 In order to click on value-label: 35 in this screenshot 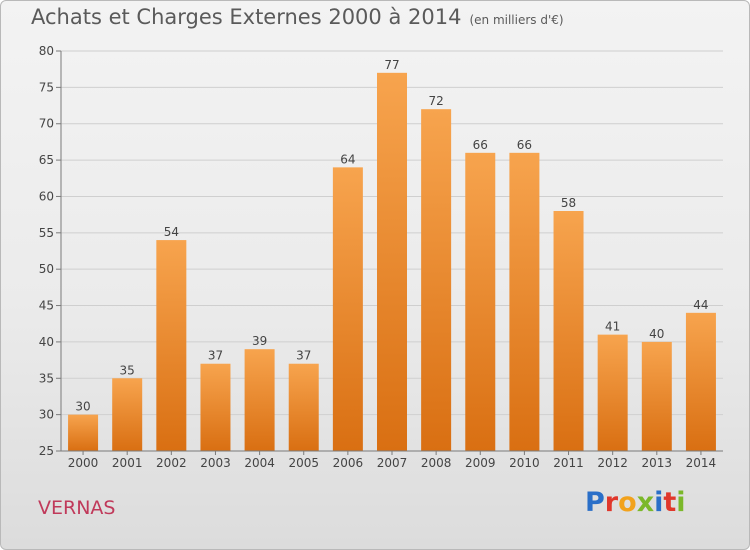, I will do `click(127, 370)`.